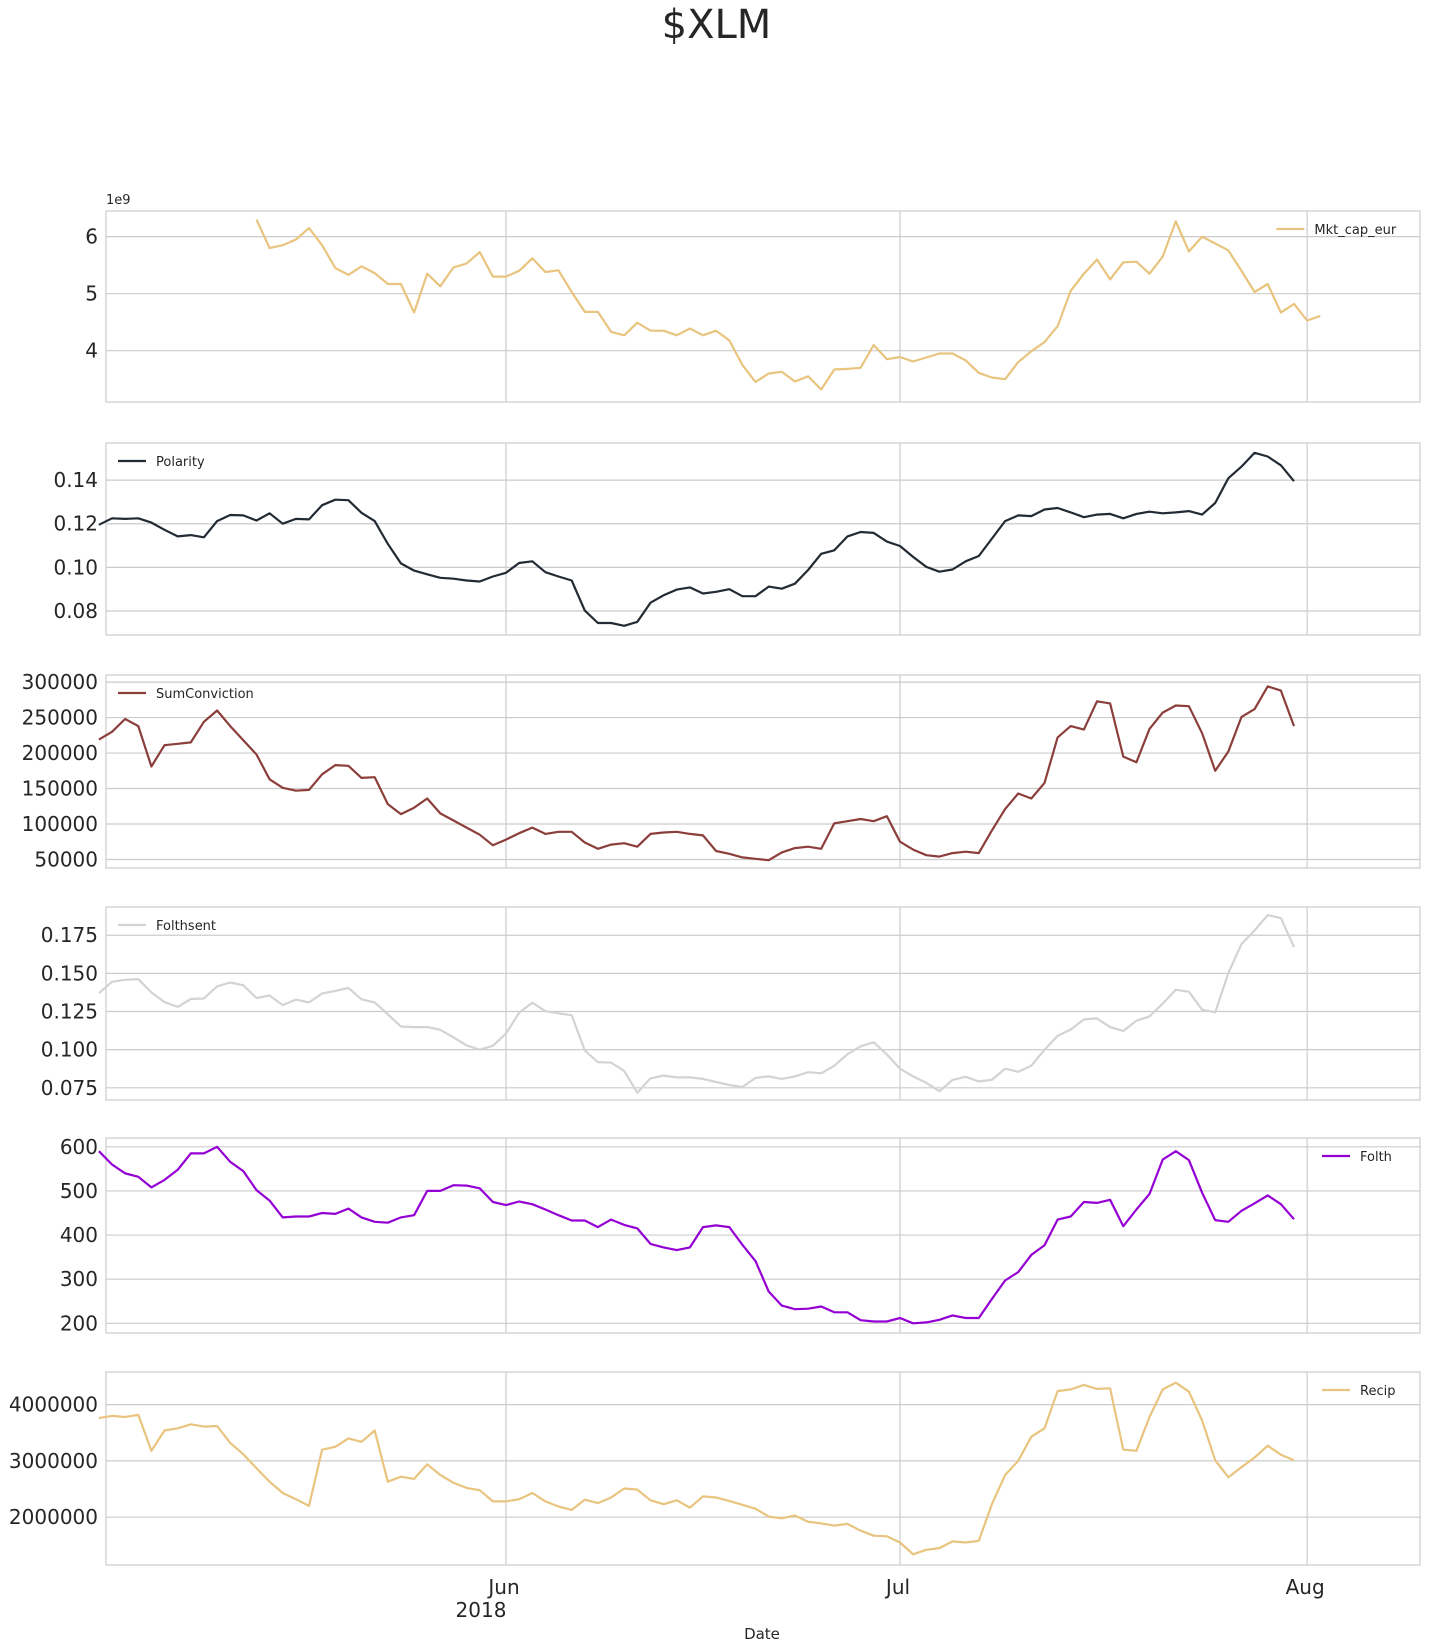 Image resolution: width=1433 pixels, height=1652 pixels. What do you see at coordinates (79, 1235) in the screenshot?
I see `y-tick-label: 400` at bounding box center [79, 1235].